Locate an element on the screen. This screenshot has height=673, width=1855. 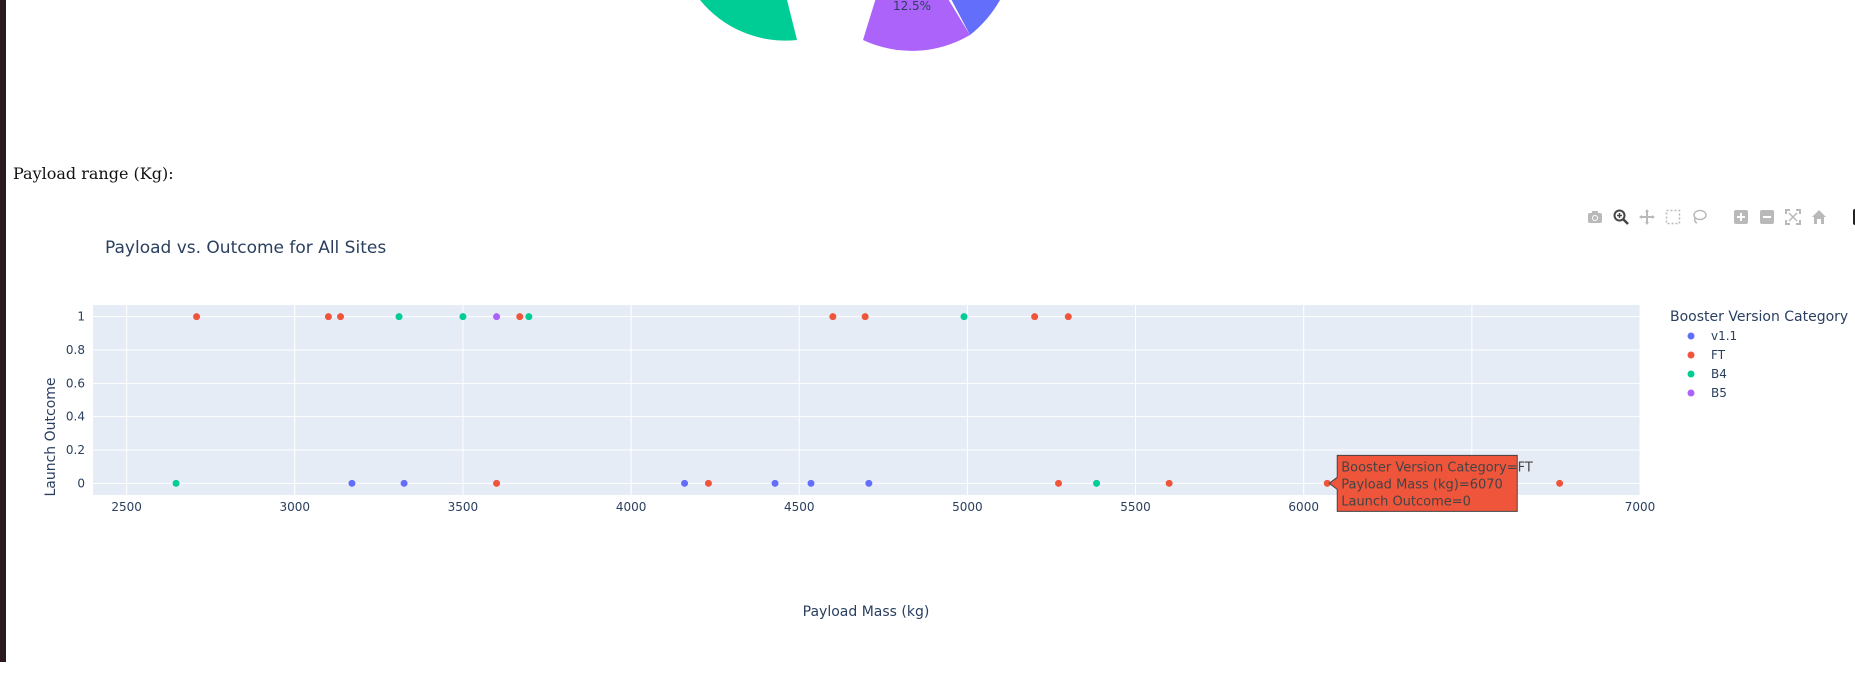
pie-chart: 12.5% is located at coordinates (900, 30).